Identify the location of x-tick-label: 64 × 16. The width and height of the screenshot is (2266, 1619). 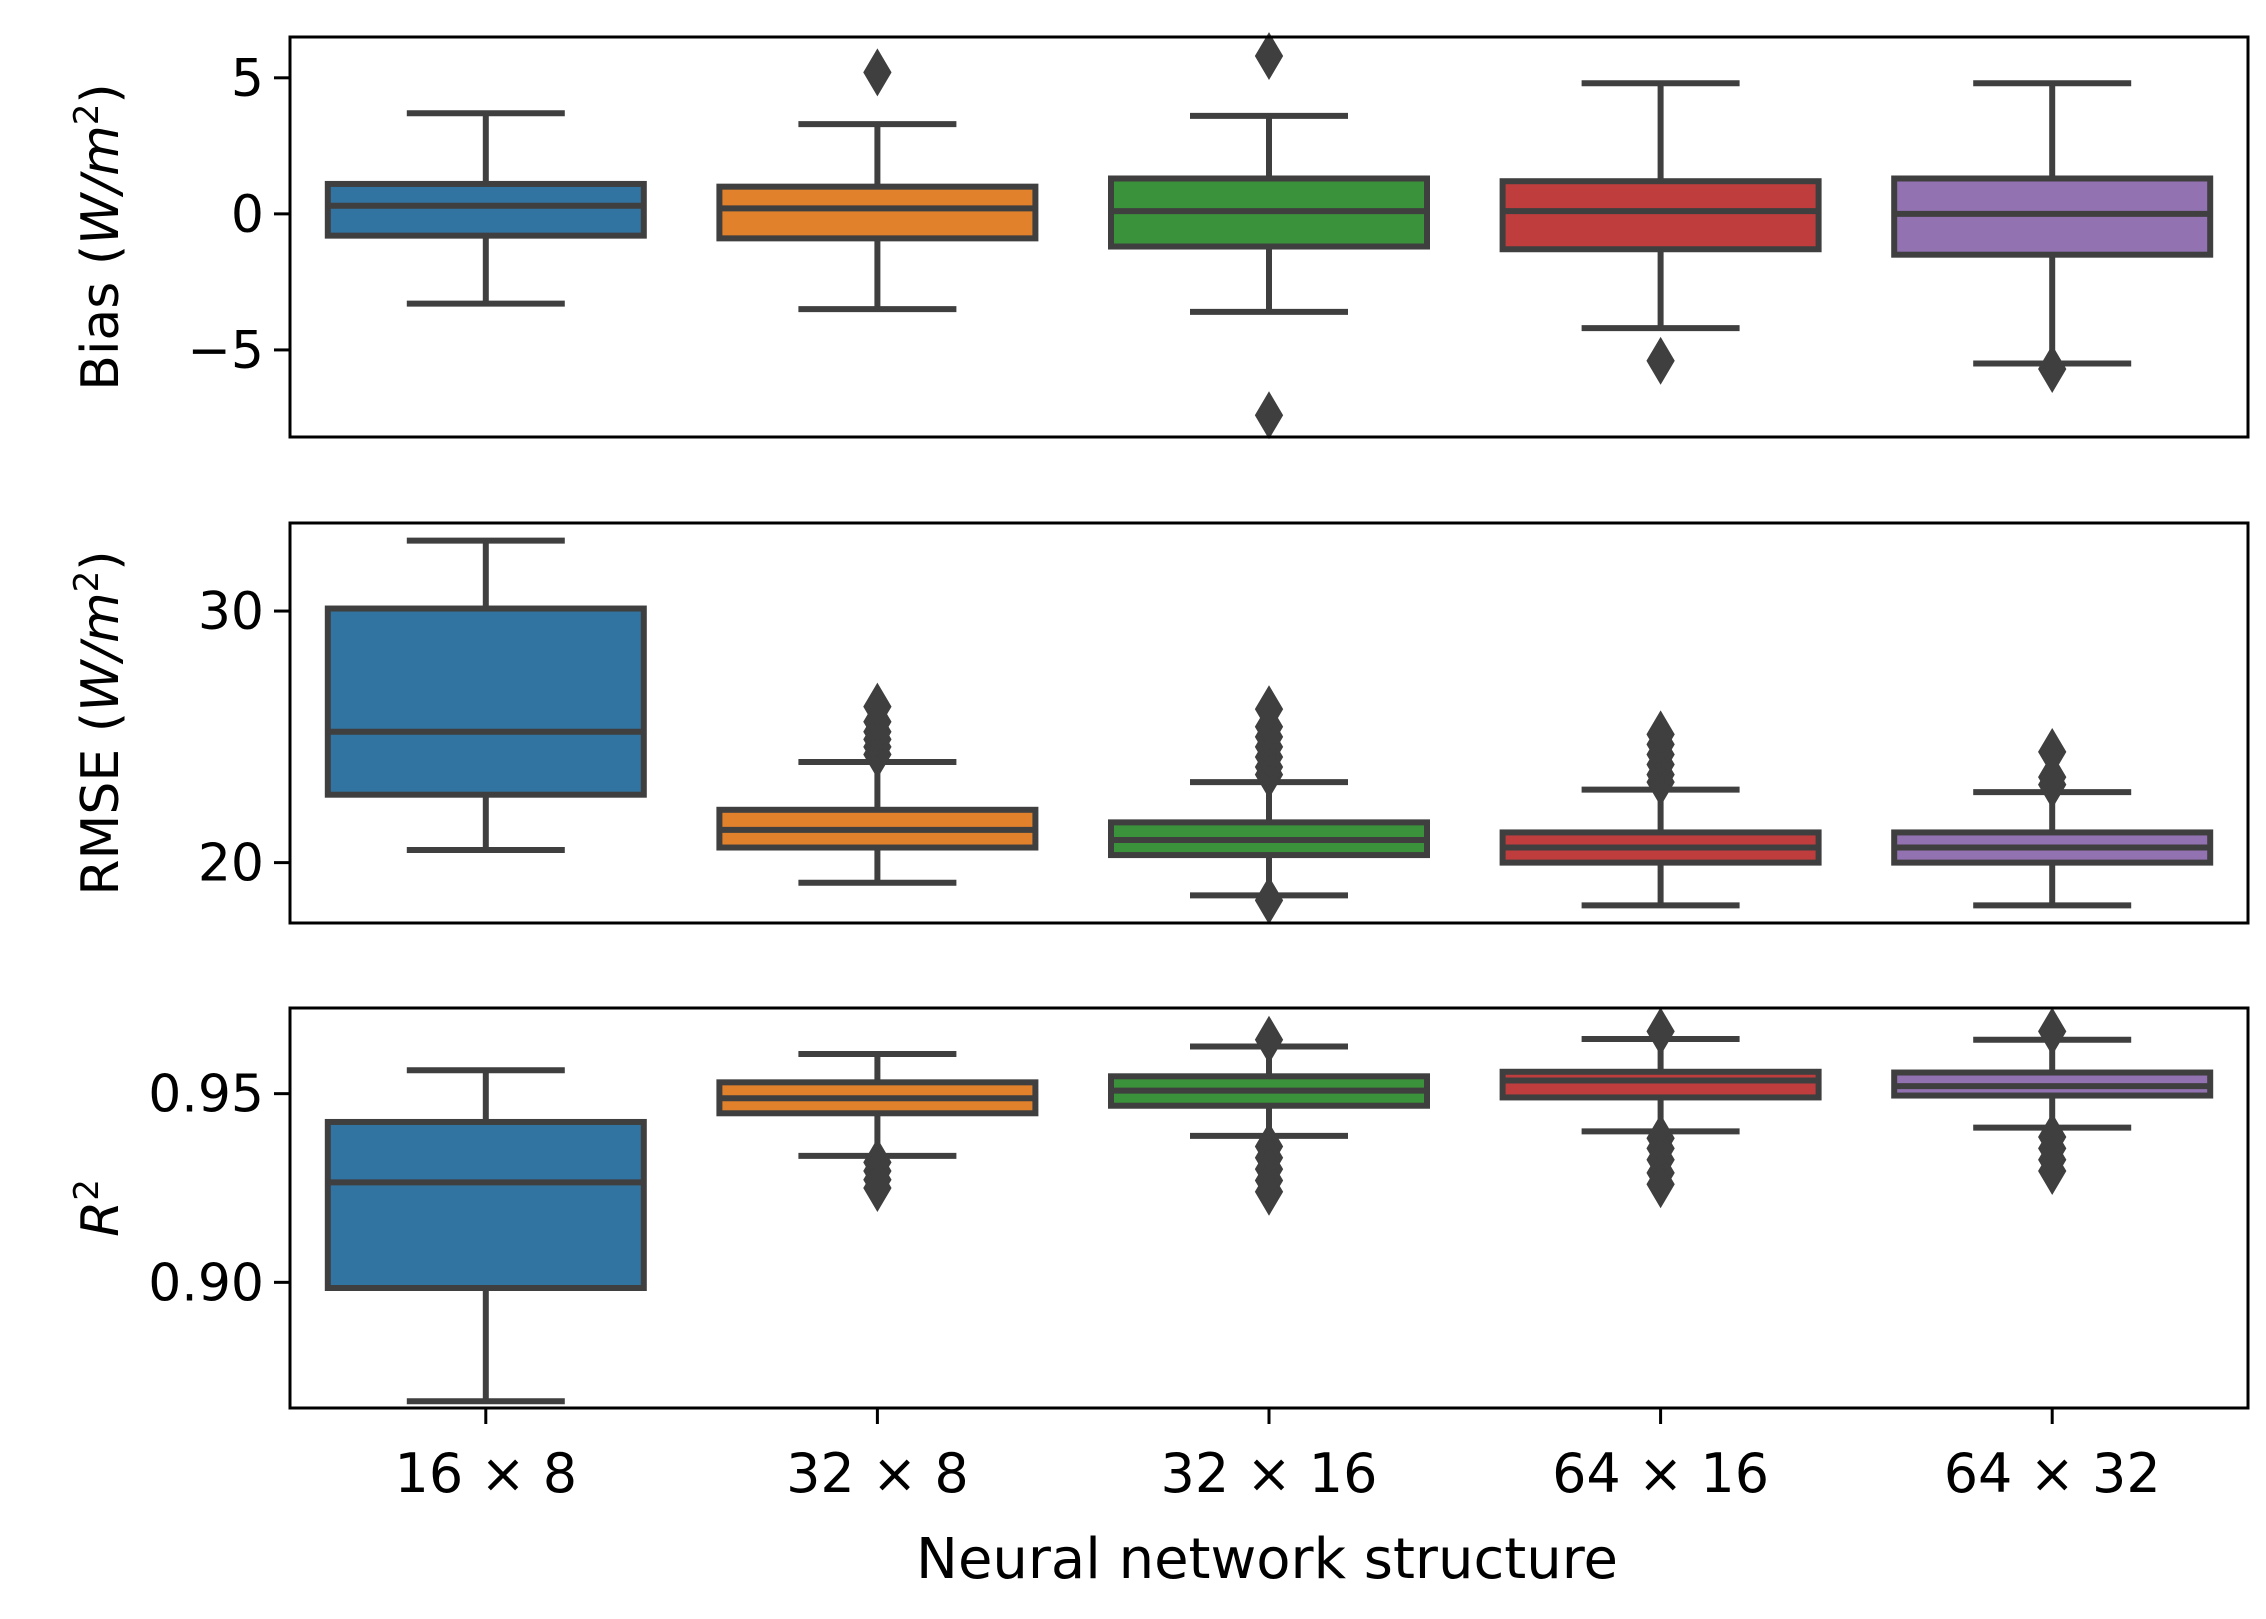
(1660, 1473).